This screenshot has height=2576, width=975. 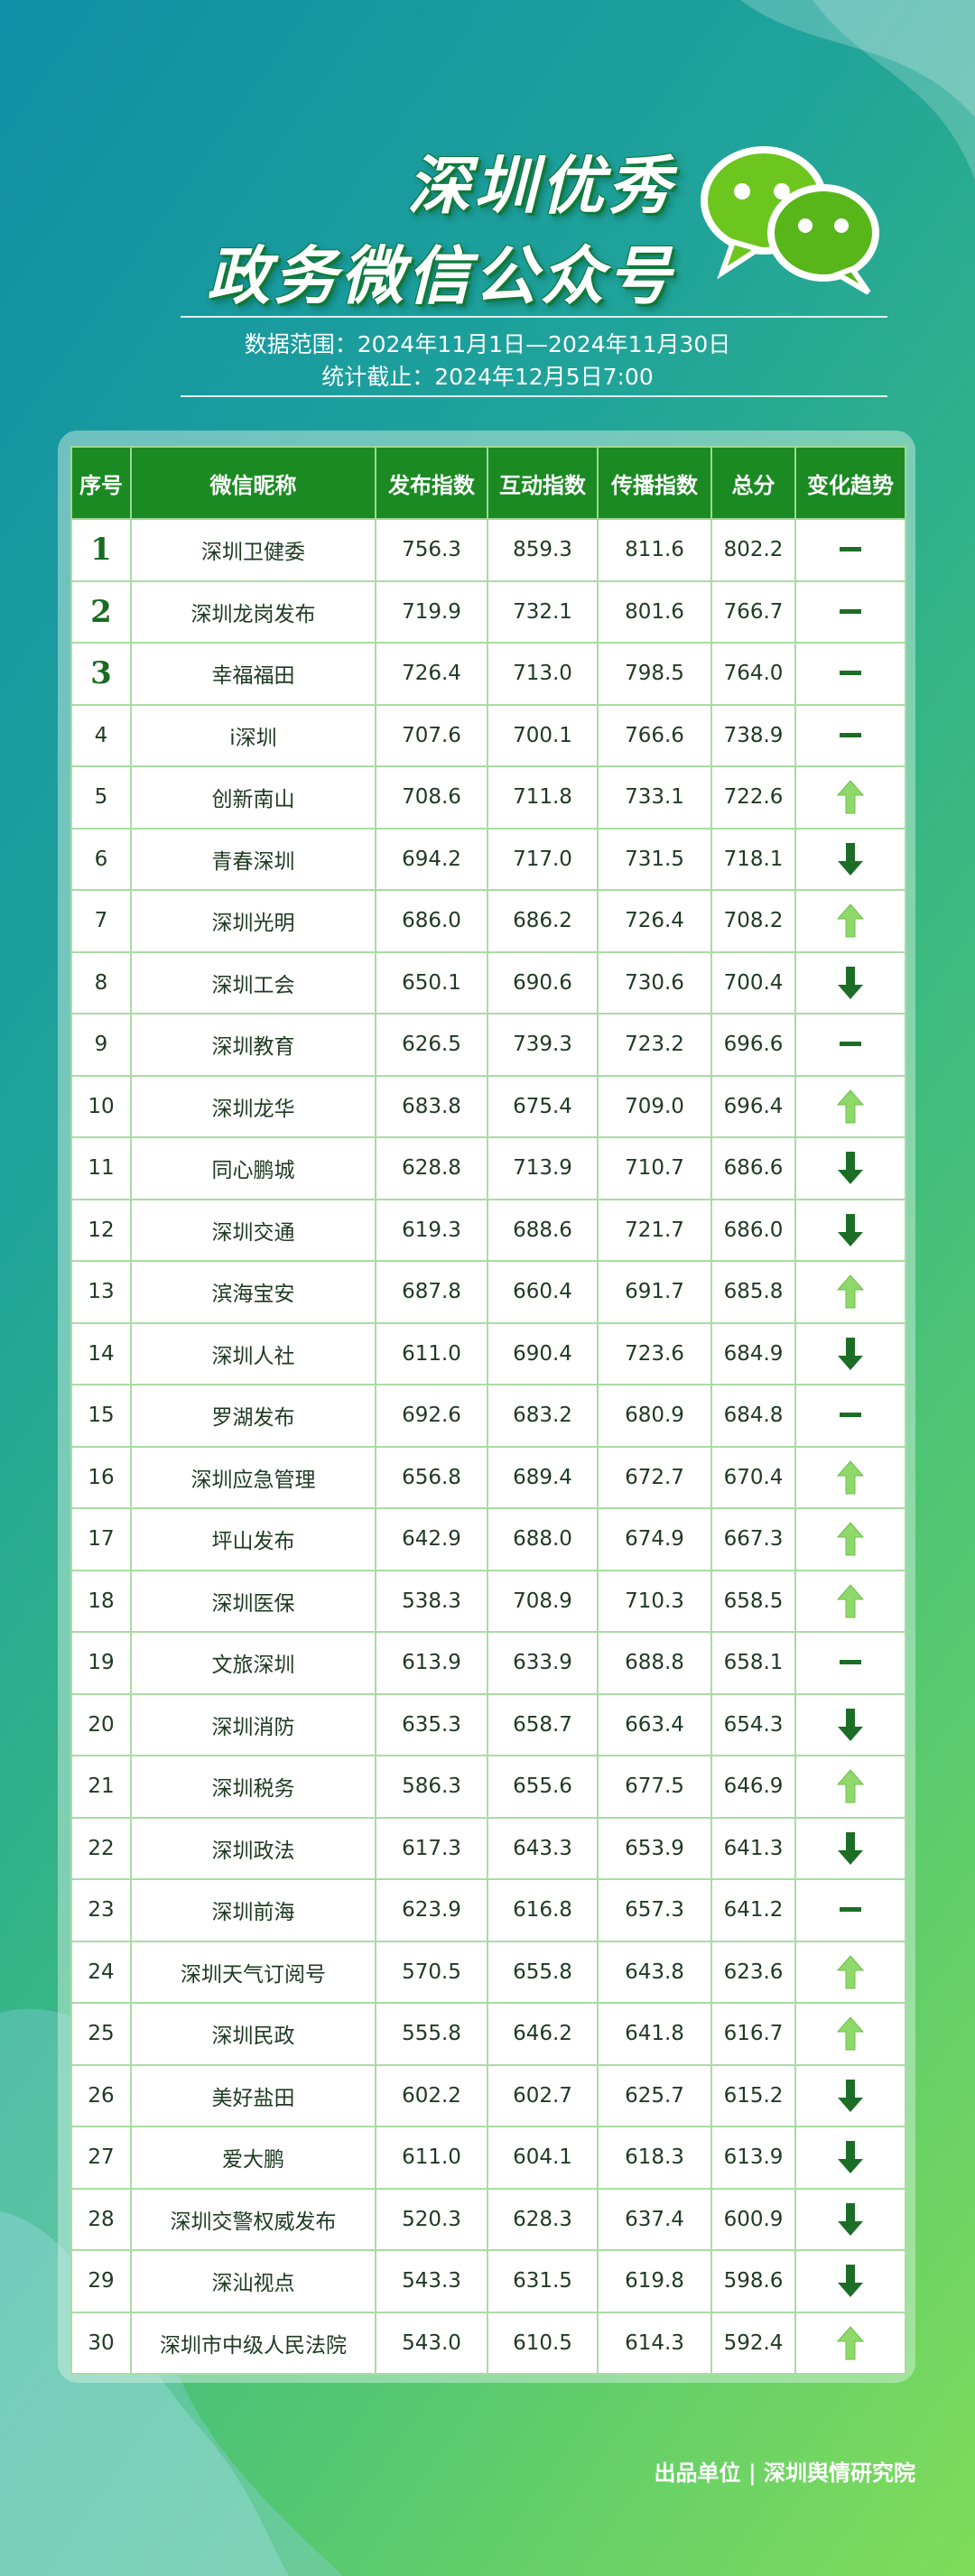 I want to click on score: 653.9, so click(x=654, y=1848).